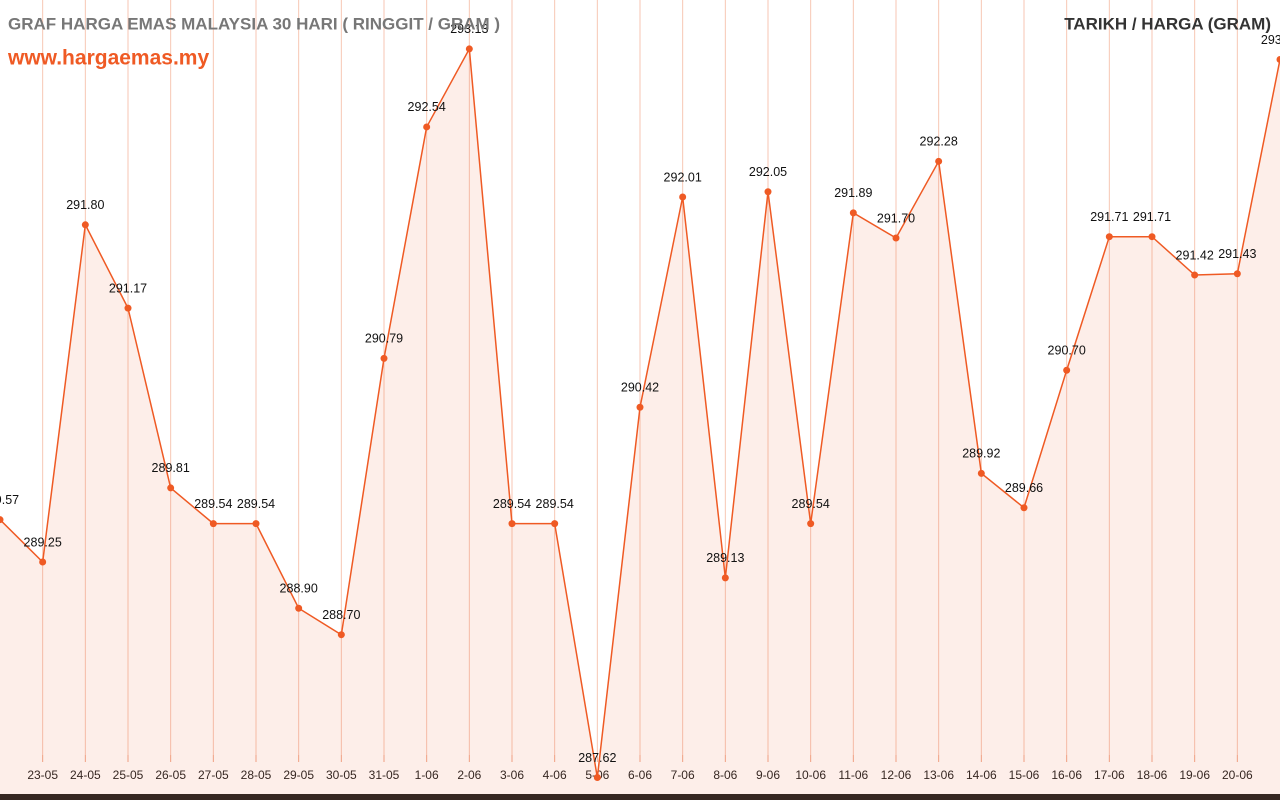  What do you see at coordinates (170, 775) in the screenshot?
I see `x-tick-label: 26-05` at bounding box center [170, 775].